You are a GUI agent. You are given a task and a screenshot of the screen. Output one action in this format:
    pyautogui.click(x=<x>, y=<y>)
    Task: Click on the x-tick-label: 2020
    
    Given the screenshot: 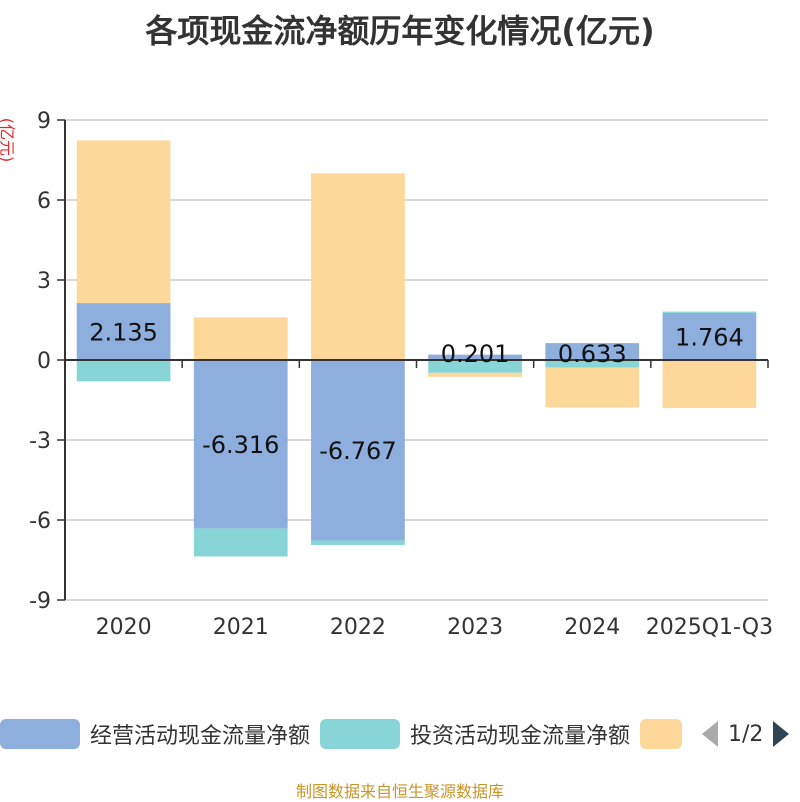 What is the action you would take?
    pyautogui.click(x=124, y=627)
    